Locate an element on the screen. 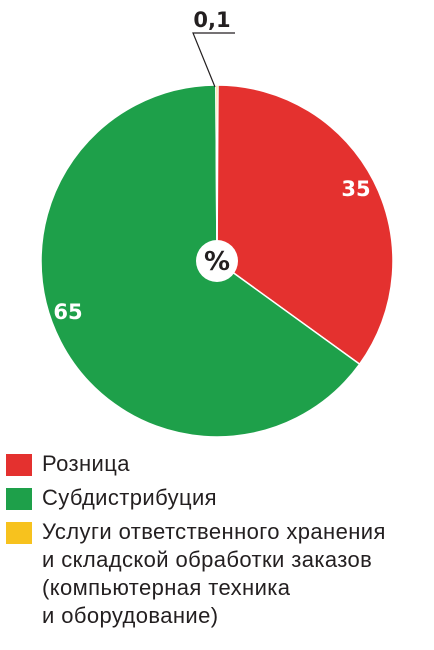 This screenshot has height=650, width=434. pie-slice-storage-services is located at coordinates (217, 173).